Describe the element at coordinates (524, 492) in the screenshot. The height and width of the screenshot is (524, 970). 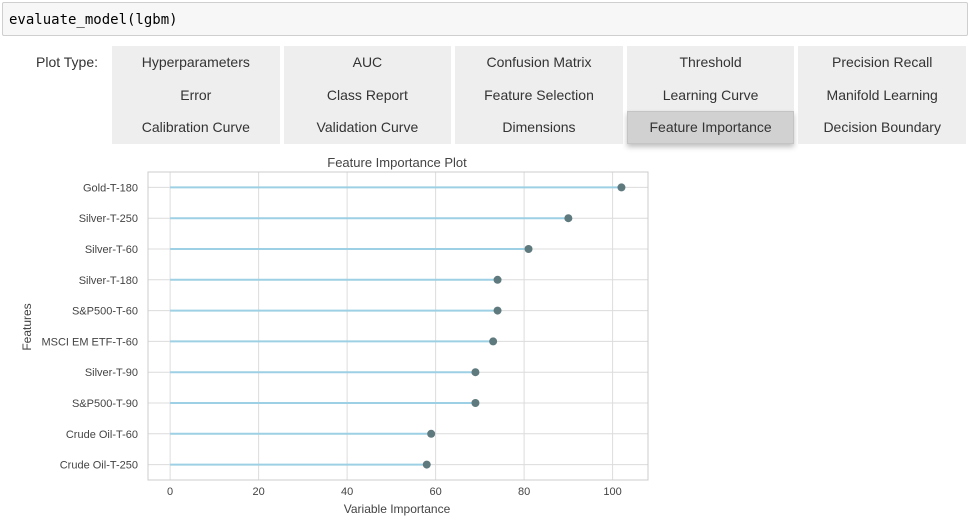
I see `x-tick-label: 80` at that location.